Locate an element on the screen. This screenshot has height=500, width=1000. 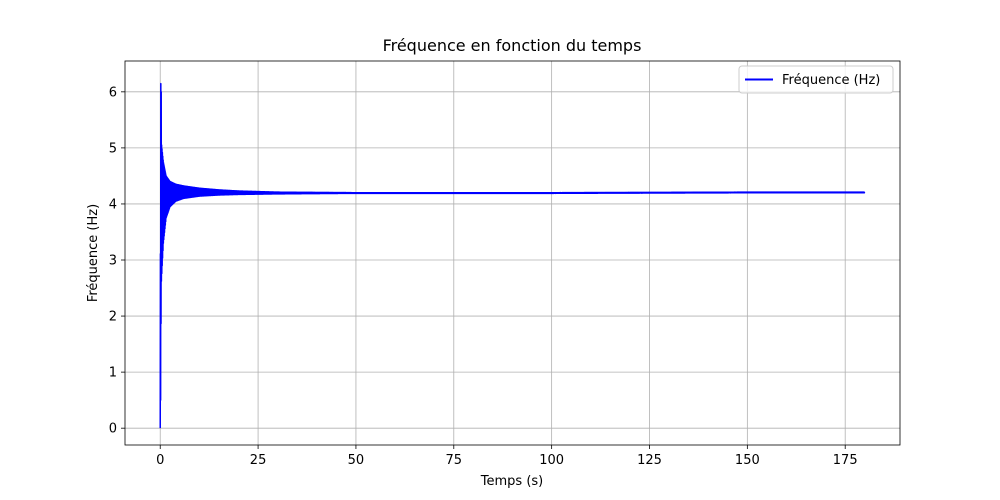
x-tick-label: 50 is located at coordinates (356, 460).